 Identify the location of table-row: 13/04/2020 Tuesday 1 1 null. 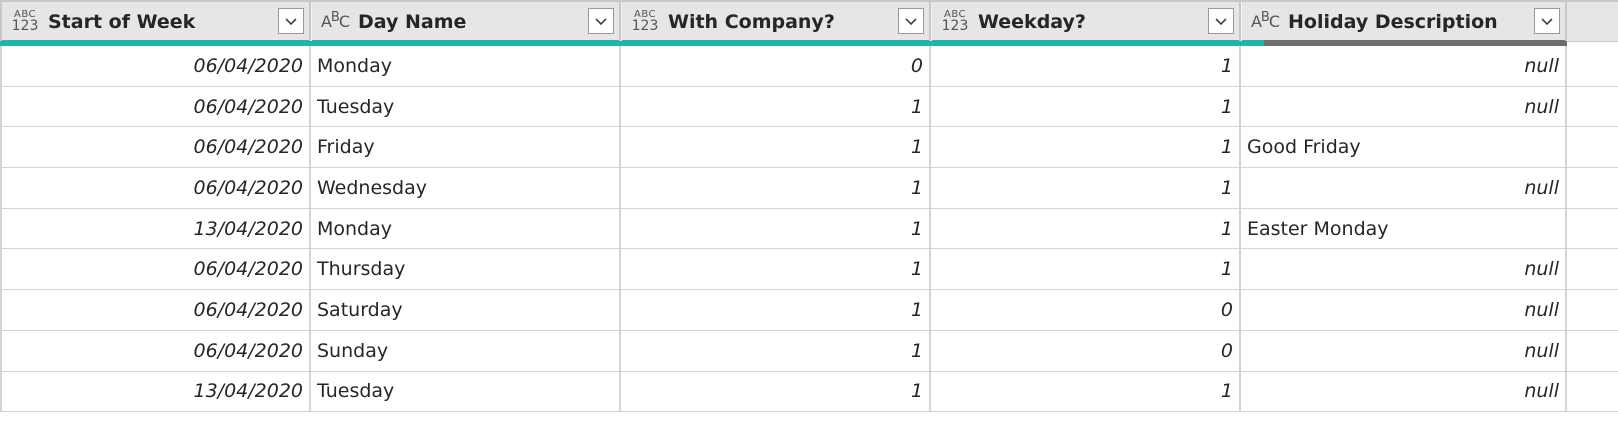
(809, 392).